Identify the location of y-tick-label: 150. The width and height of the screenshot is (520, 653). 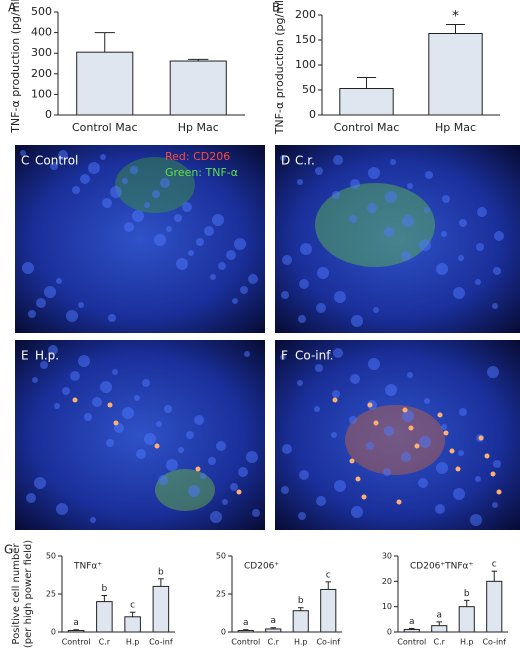
(305, 39).